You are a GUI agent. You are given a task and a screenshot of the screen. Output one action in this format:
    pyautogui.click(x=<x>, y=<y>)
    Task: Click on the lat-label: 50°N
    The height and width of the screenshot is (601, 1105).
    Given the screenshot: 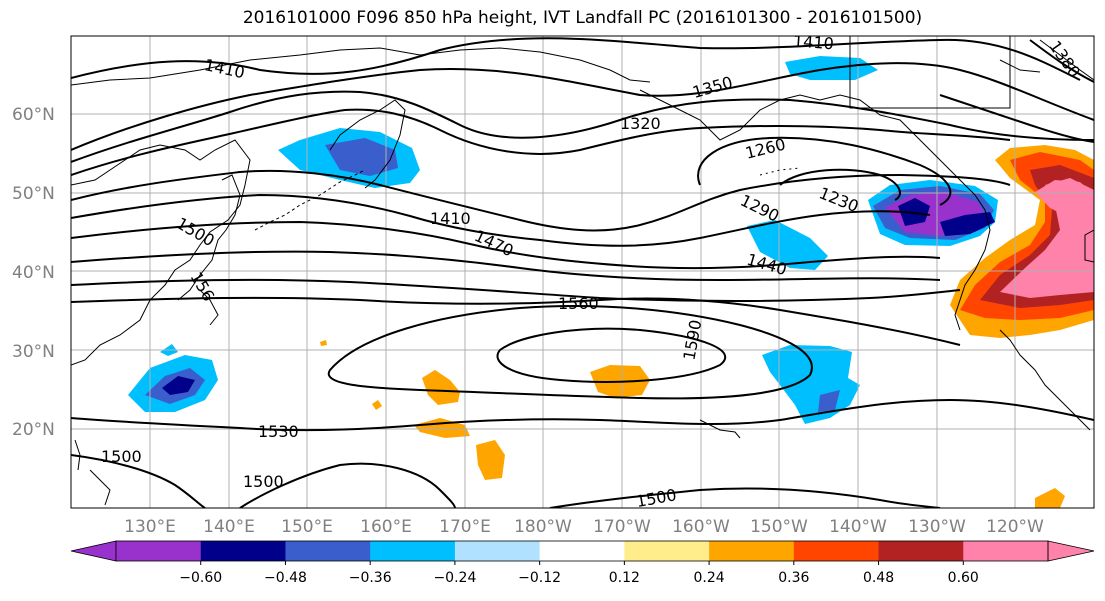 What is the action you would take?
    pyautogui.click(x=33, y=194)
    